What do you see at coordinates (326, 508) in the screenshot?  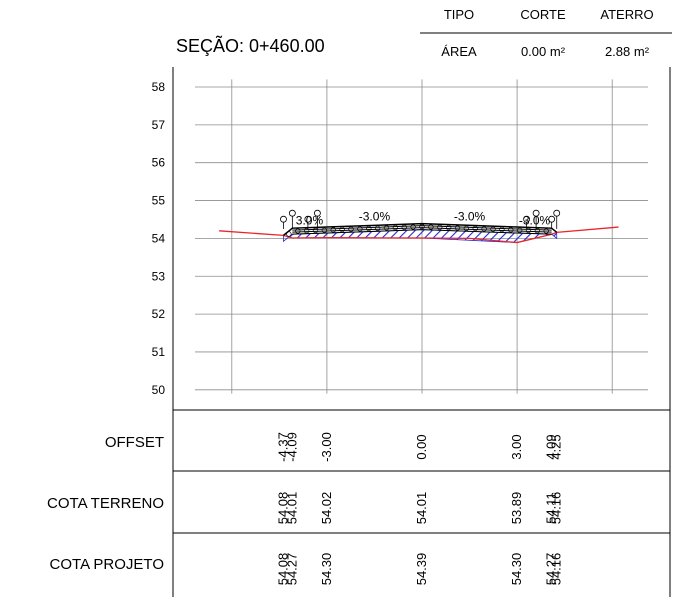 I see `row-value: 54.02` at bounding box center [326, 508].